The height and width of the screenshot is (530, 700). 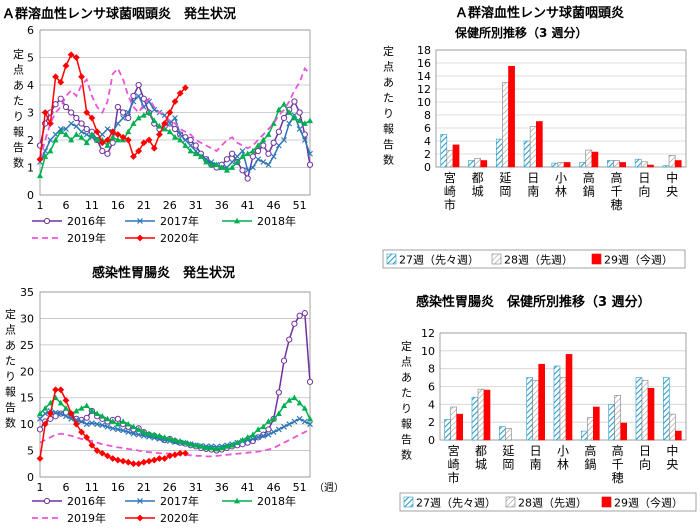 I want to click on legend-item: 2020年, so click(x=162, y=238).